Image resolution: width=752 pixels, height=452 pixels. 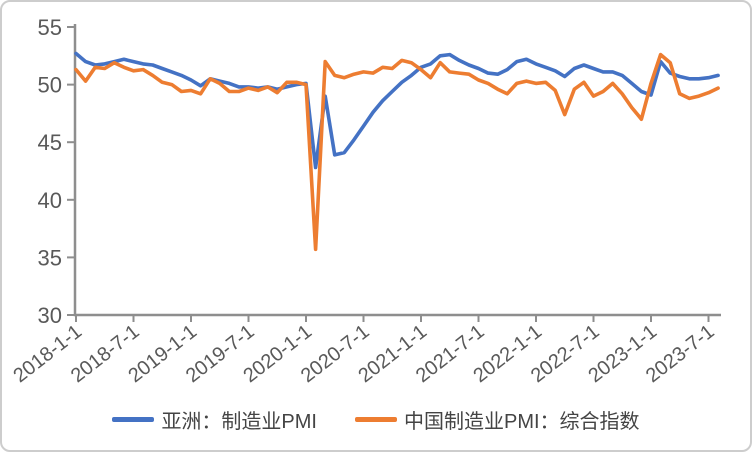 What do you see at coordinates (50, 315) in the screenshot?
I see `y-tick-label: 30` at bounding box center [50, 315].